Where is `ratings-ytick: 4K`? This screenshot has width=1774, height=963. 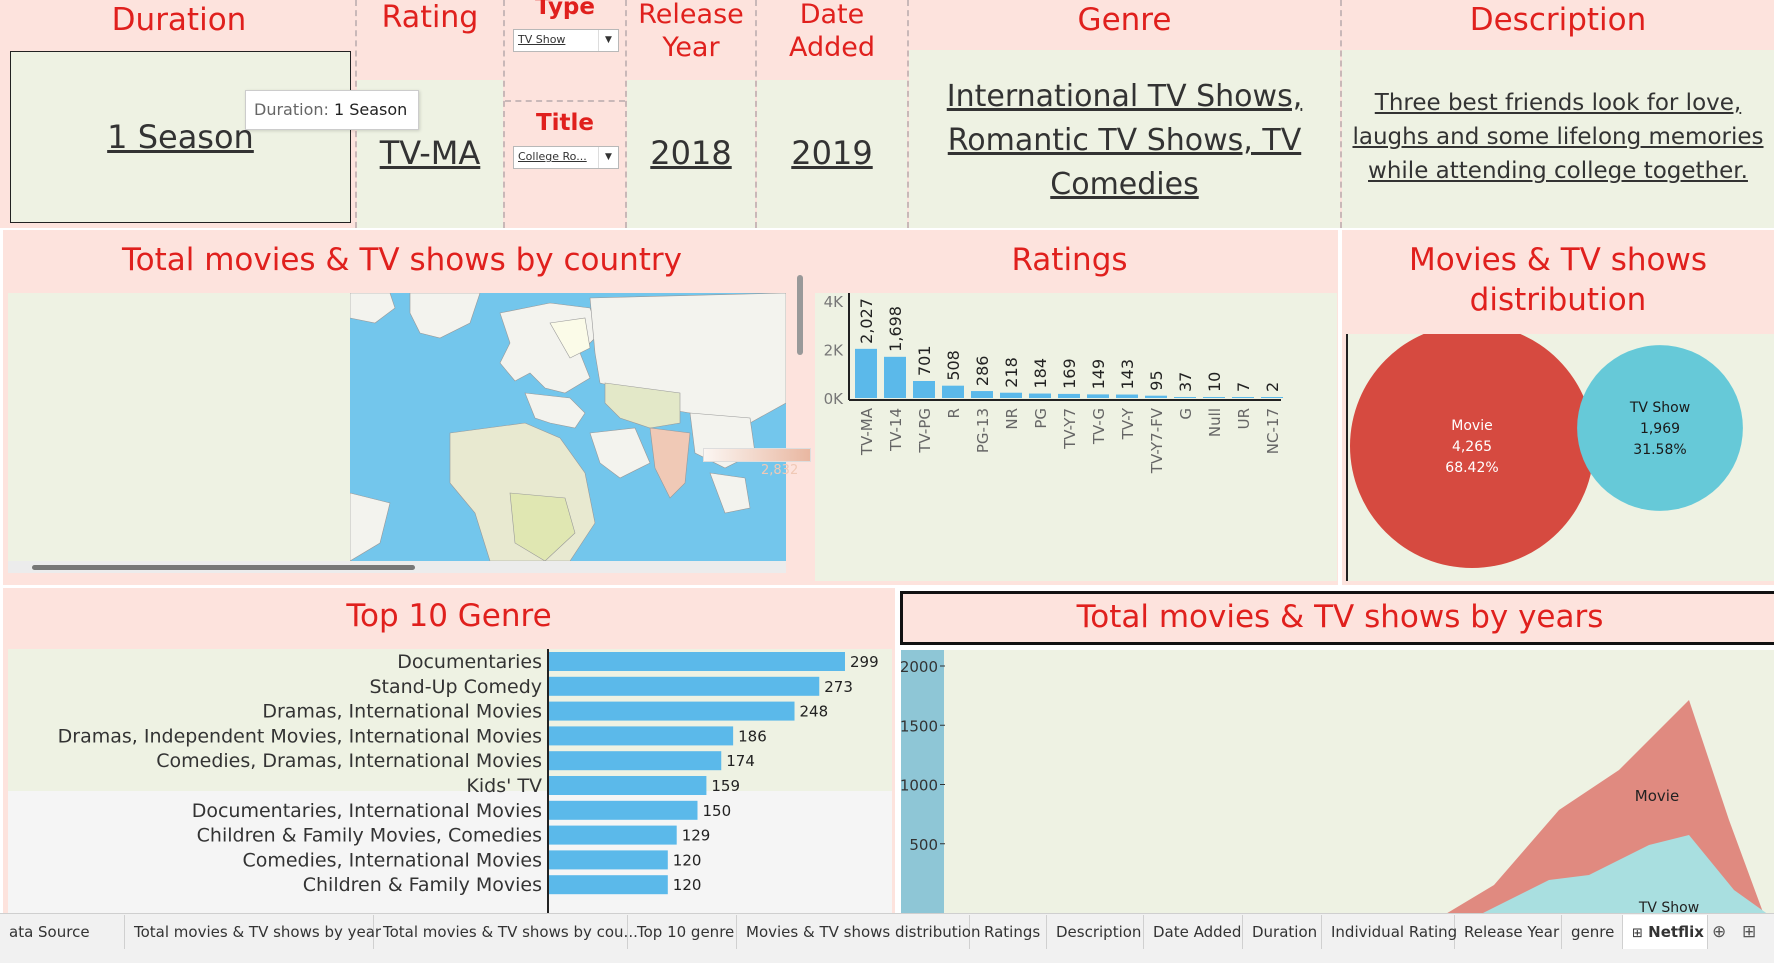
ratings-ytick: 4K is located at coordinates (834, 302).